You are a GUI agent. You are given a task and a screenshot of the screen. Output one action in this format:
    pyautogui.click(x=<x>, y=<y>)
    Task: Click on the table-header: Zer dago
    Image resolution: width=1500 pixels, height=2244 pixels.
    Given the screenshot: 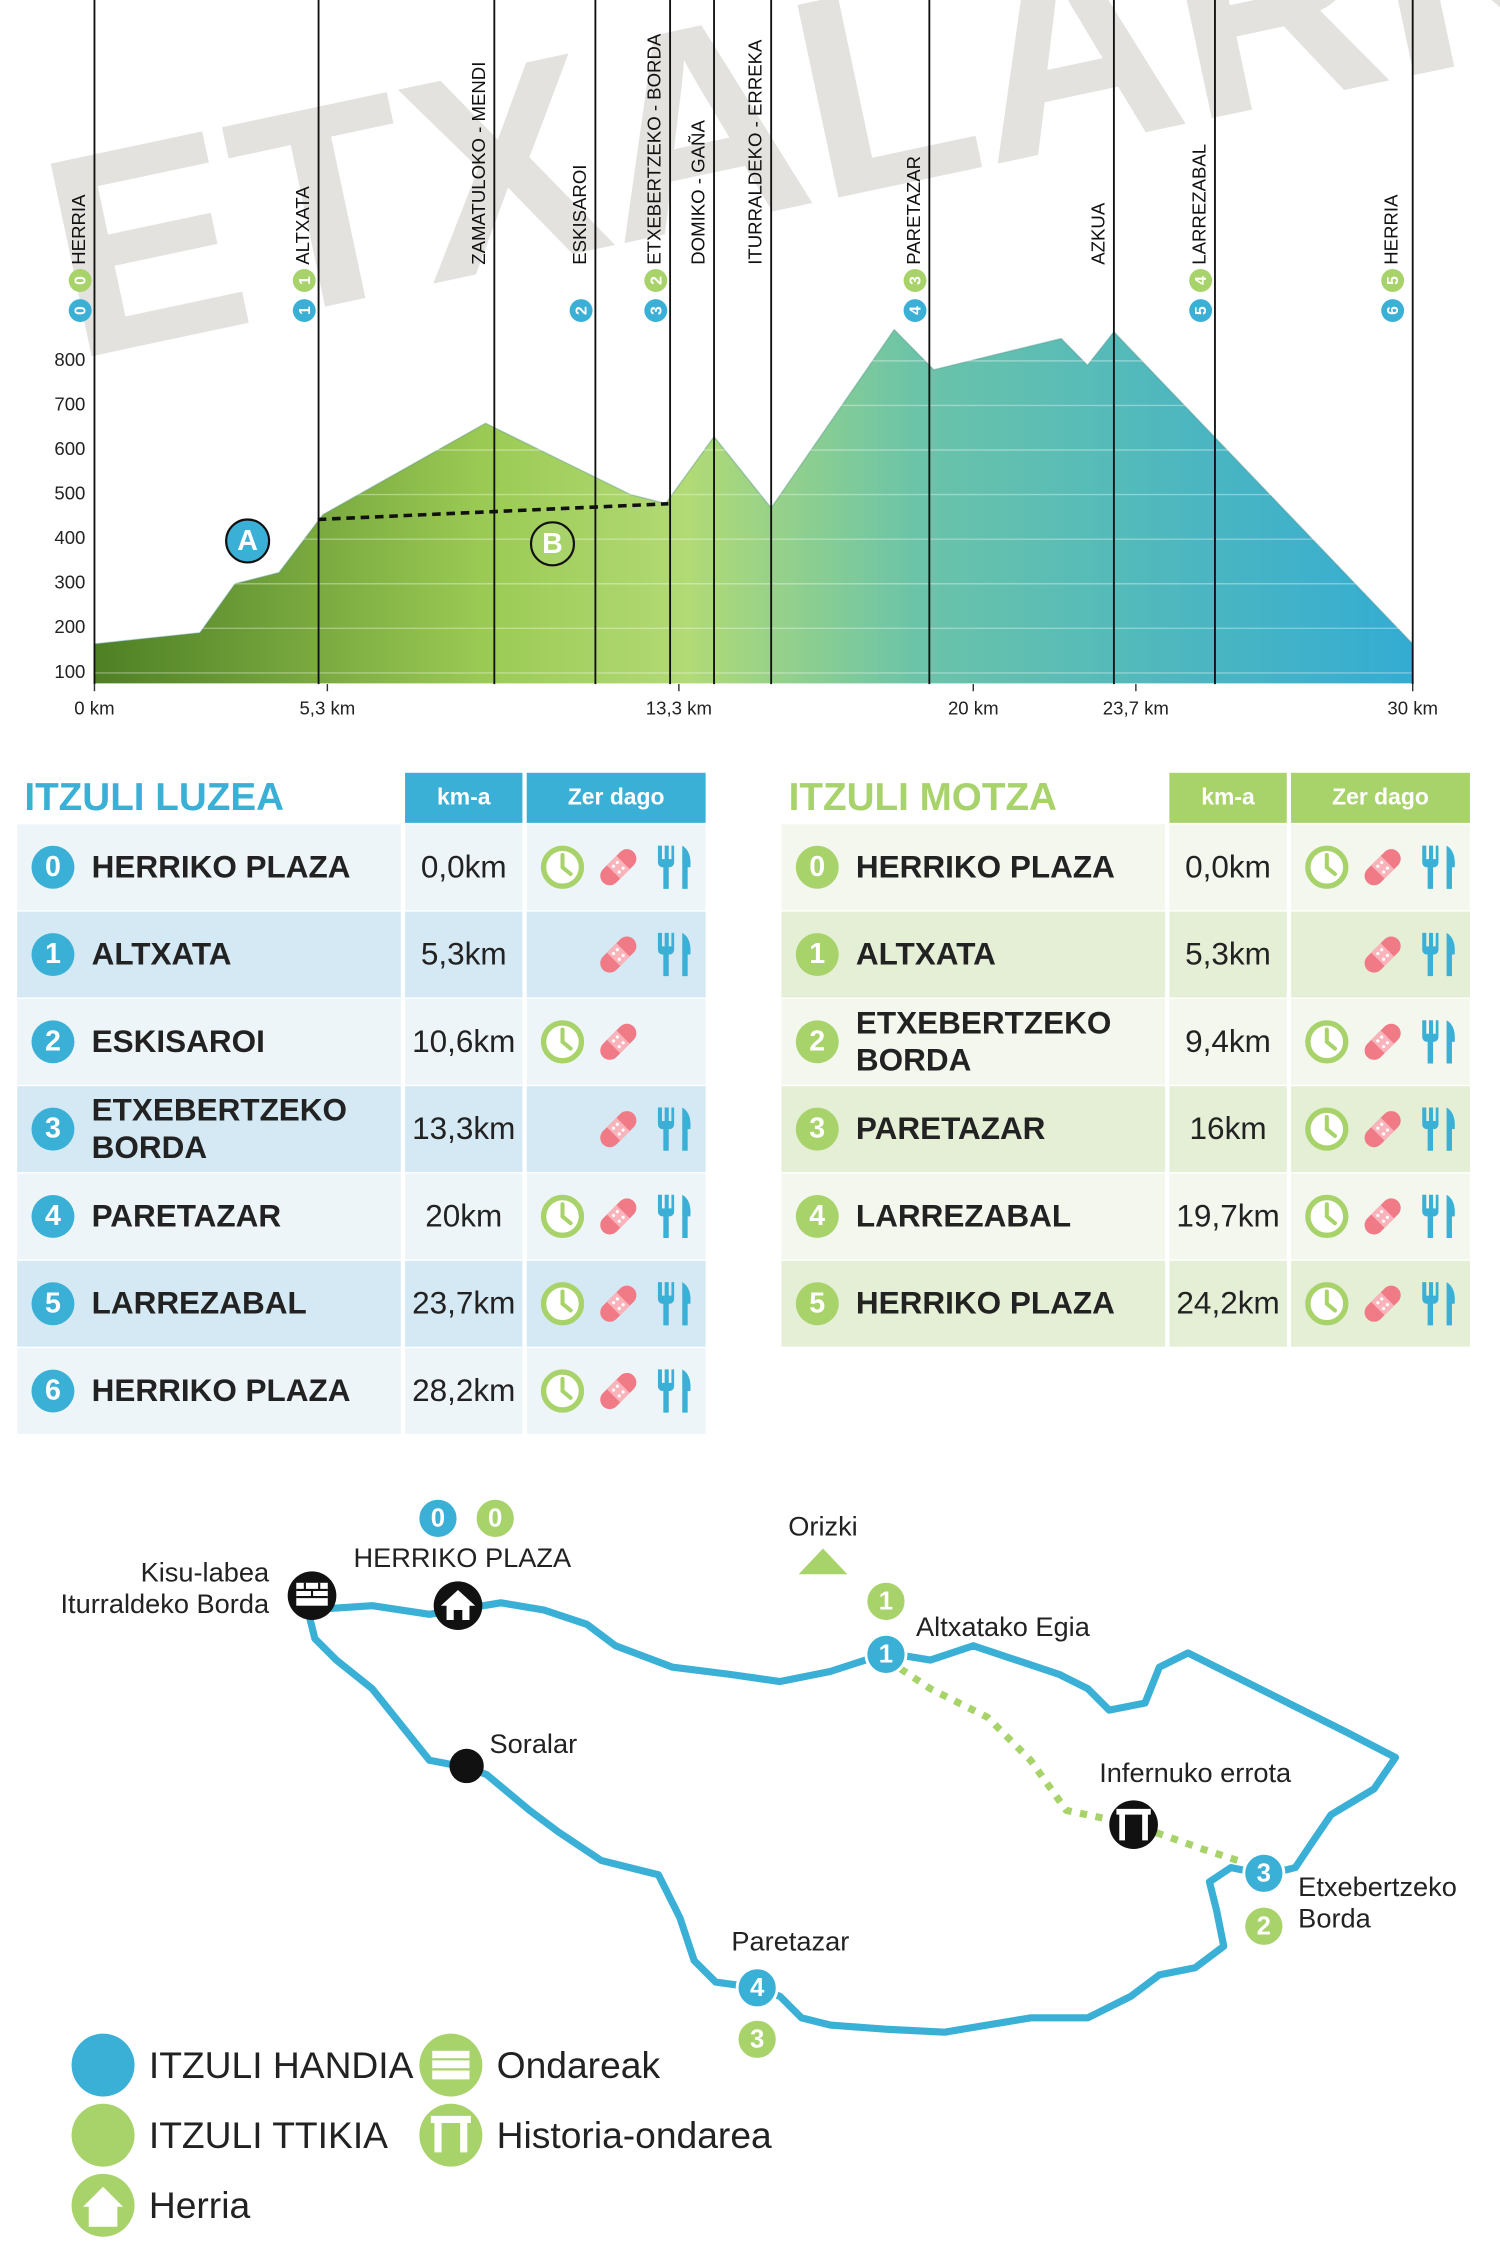 What is the action you would take?
    pyautogui.click(x=1380, y=797)
    